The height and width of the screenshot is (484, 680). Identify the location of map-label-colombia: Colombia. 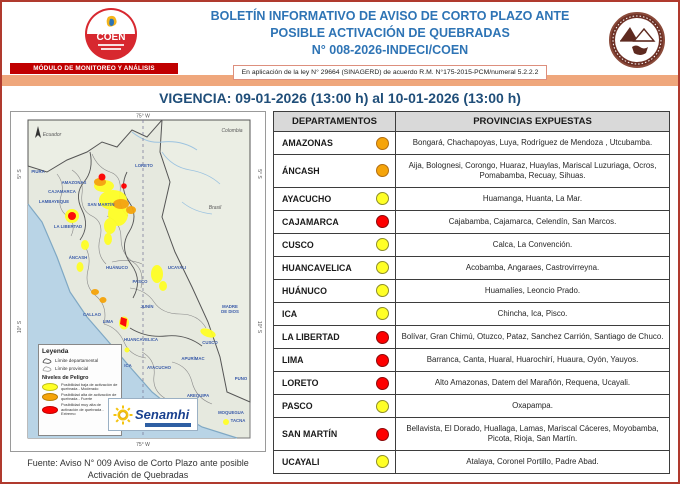
(231, 131).